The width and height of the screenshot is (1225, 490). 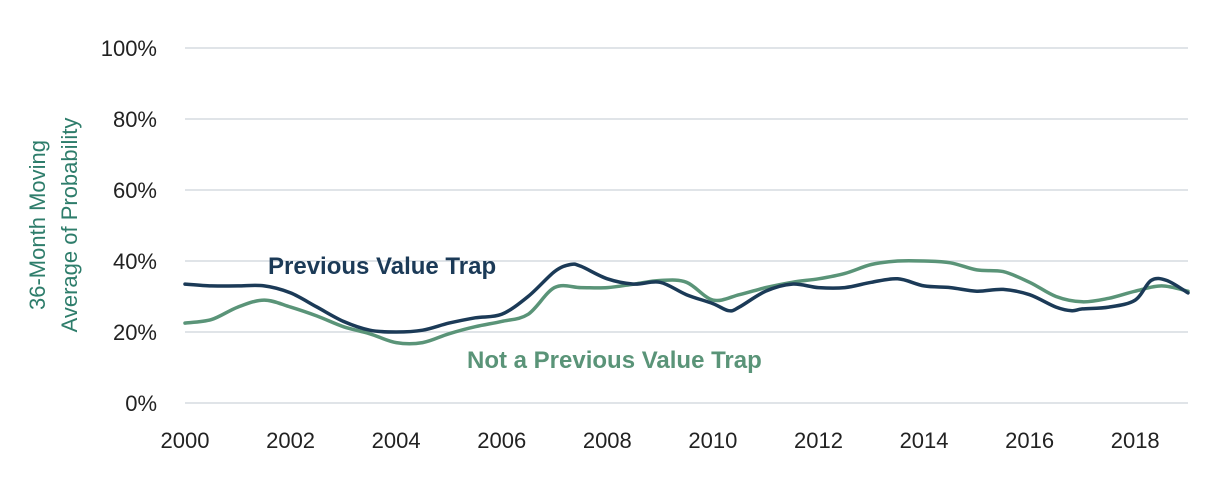 What do you see at coordinates (185, 440) in the screenshot?
I see `x-tick-label: 2000` at bounding box center [185, 440].